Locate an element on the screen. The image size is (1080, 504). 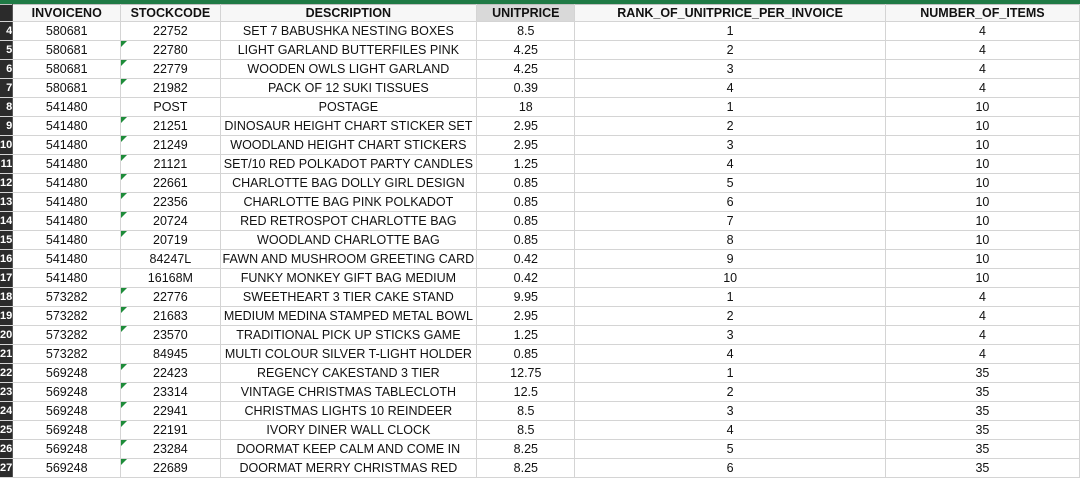
row-number-header: 21 is located at coordinates (7, 354).